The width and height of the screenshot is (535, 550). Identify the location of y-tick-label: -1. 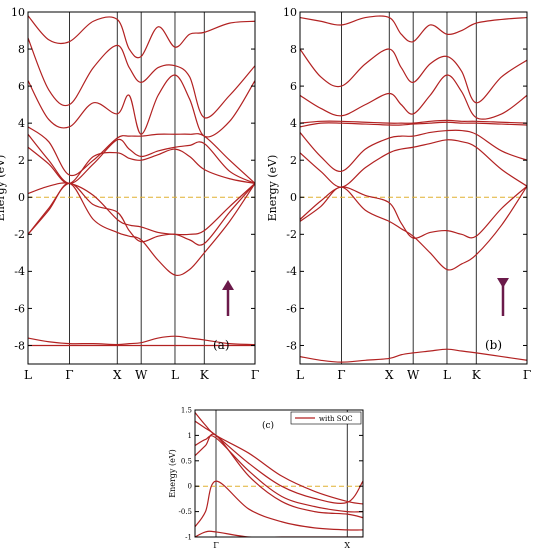
(188, 537).